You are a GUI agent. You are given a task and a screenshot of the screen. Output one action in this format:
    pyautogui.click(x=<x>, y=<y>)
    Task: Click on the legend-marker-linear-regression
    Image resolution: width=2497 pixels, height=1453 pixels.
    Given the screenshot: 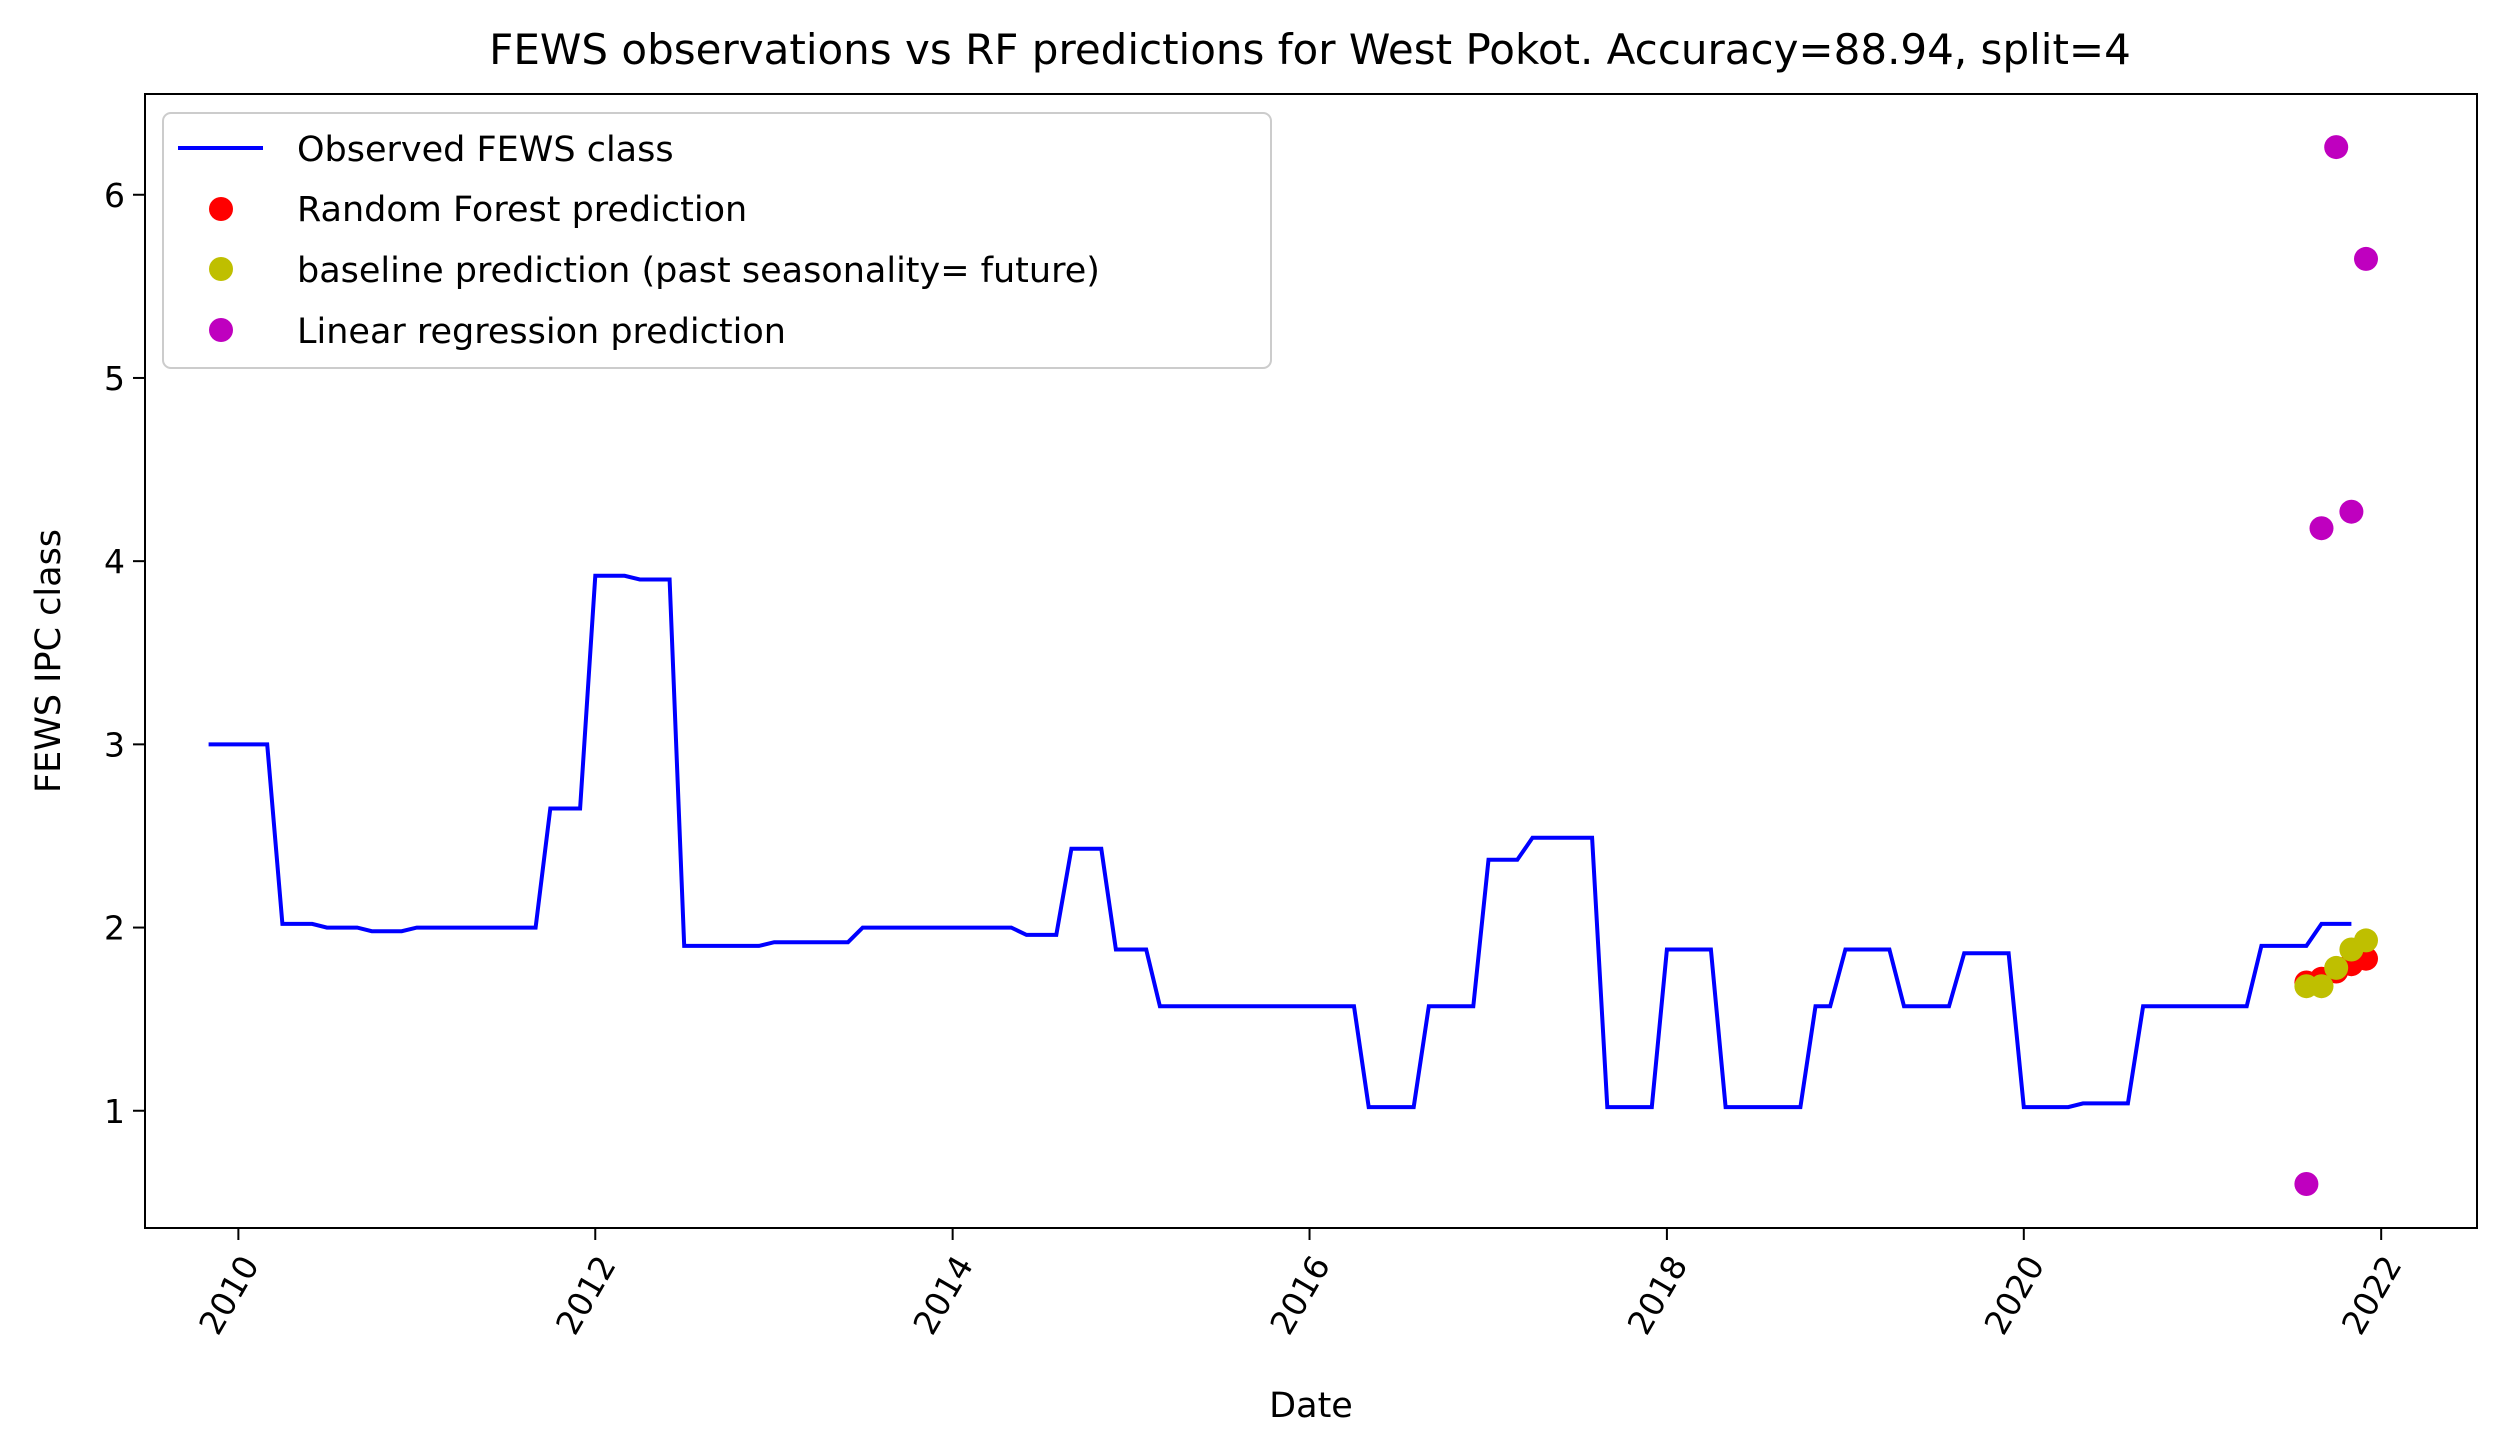 What is the action you would take?
    pyautogui.click(x=221, y=330)
    